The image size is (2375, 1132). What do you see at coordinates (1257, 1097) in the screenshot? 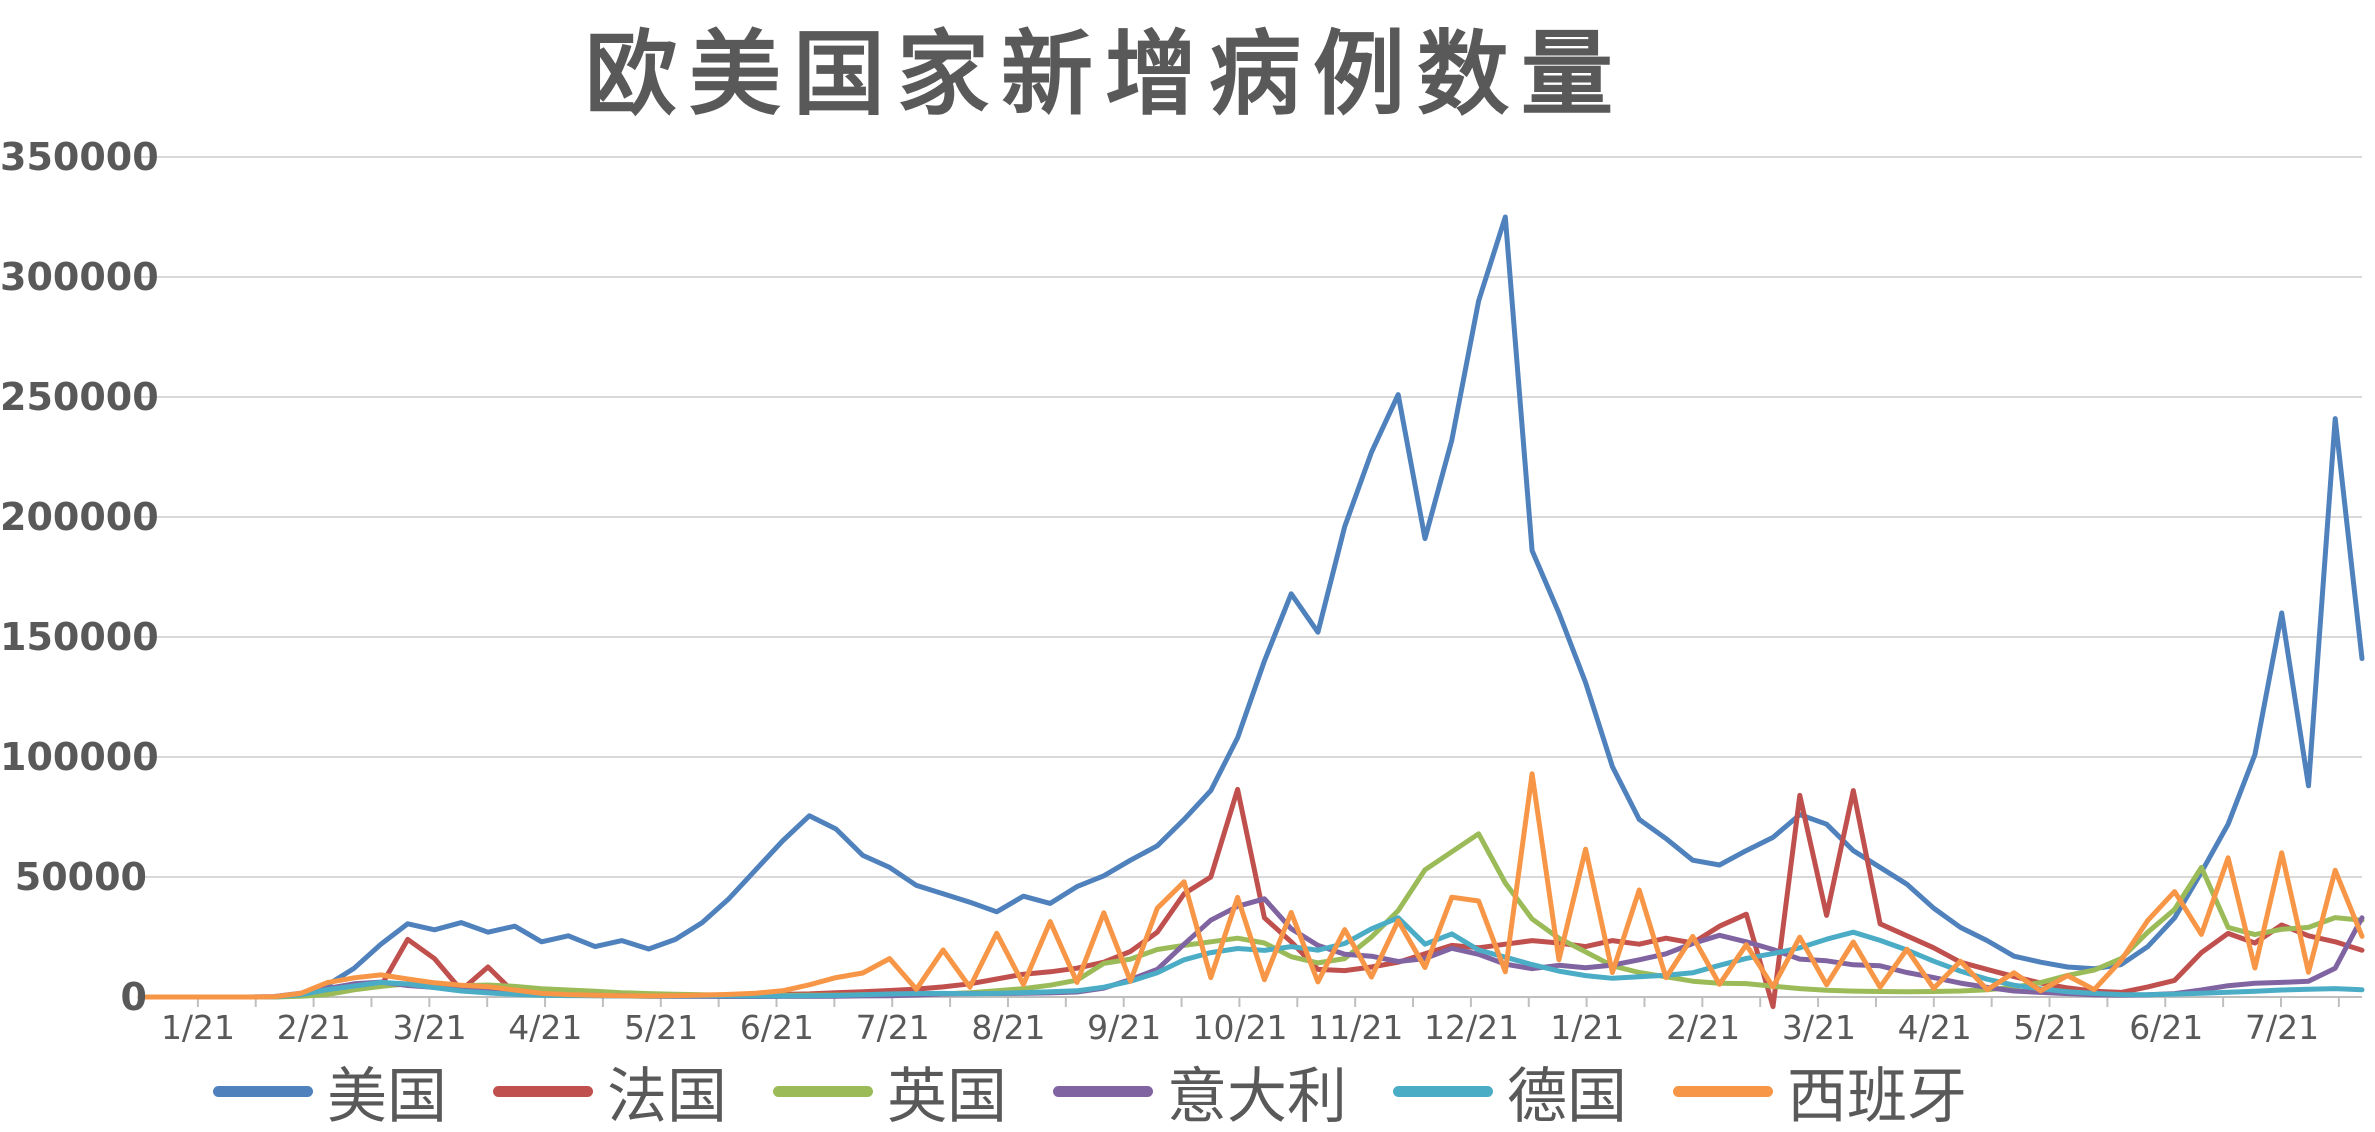
I see `legend-label-italy: 意大利` at bounding box center [1257, 1097].